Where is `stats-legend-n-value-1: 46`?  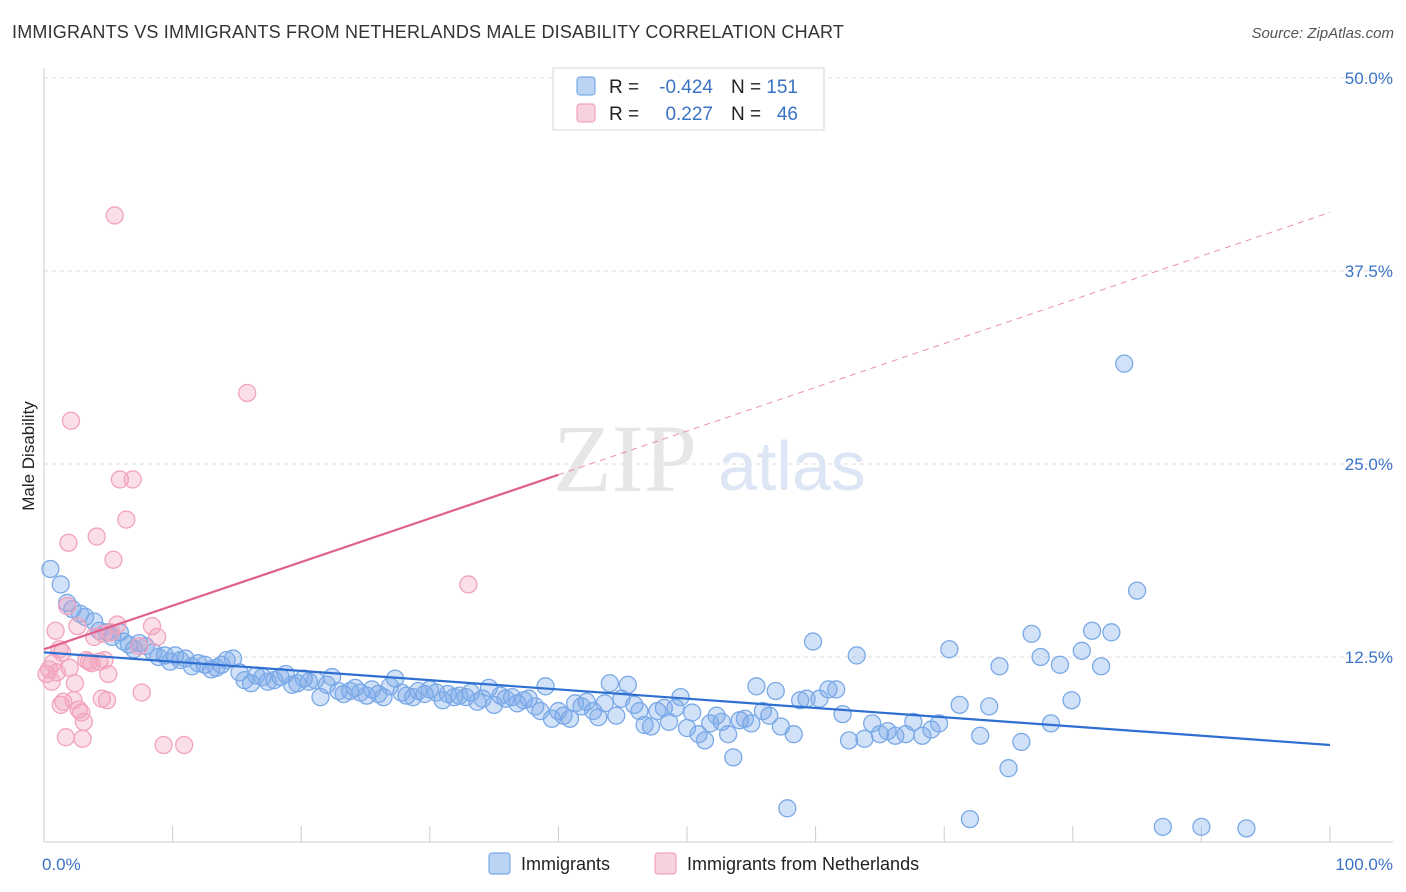 stats-legend-n-value-1: 46 is located at coordinates (787, 114).